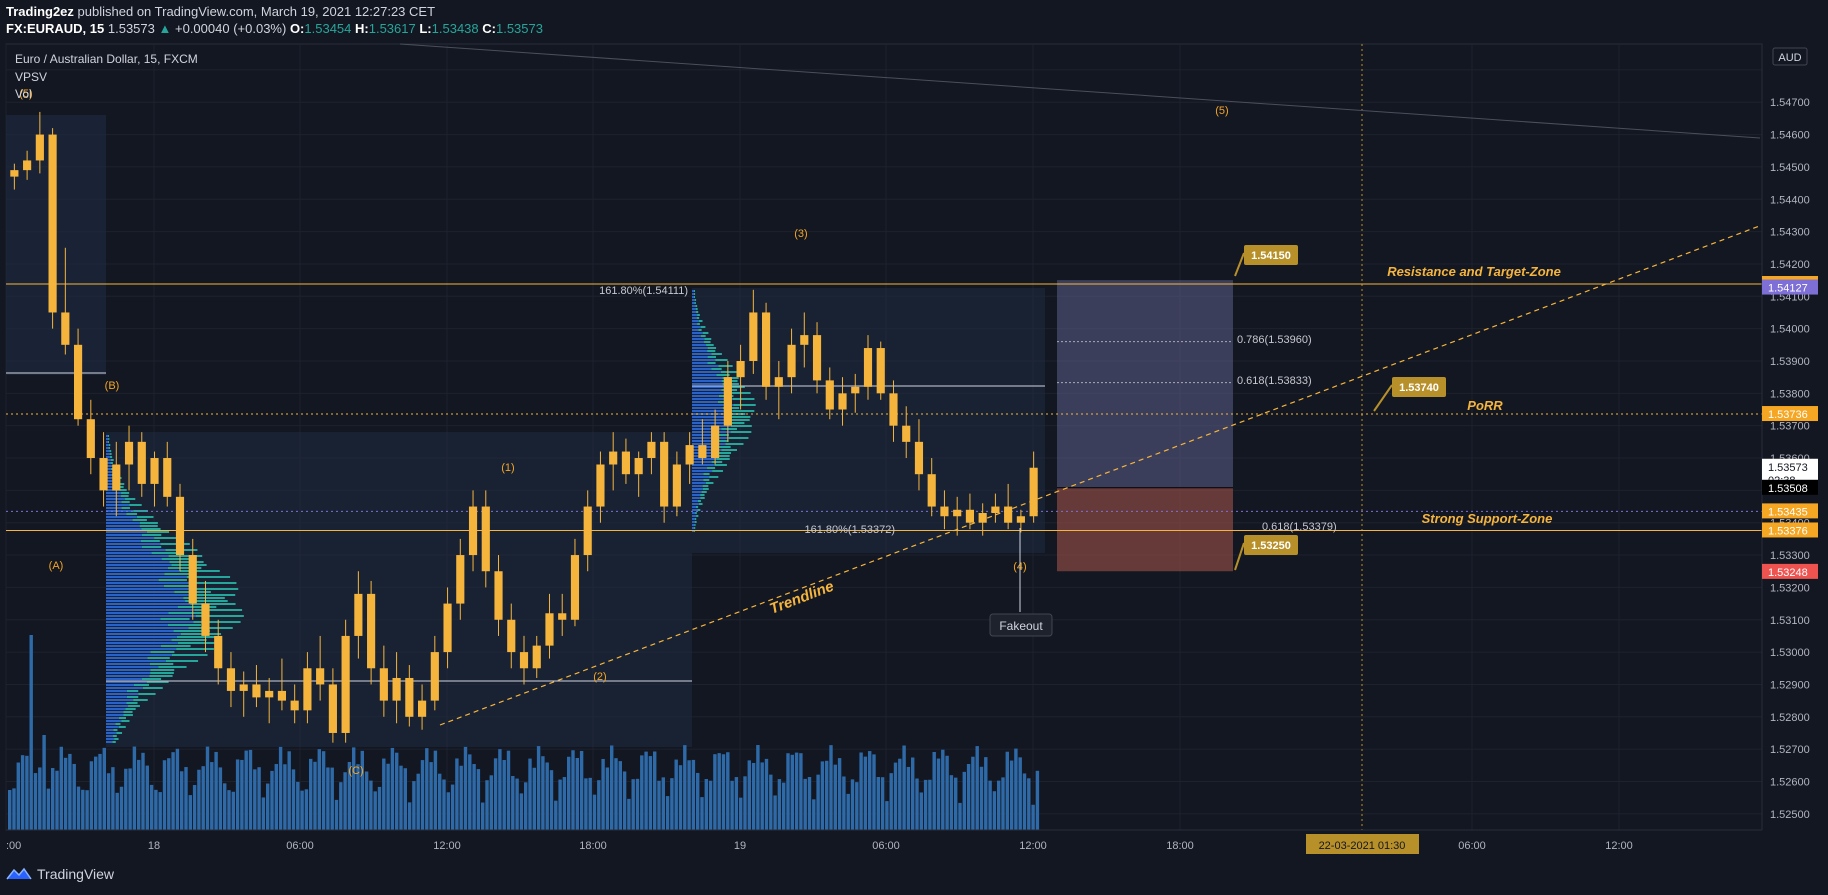  I want to click on tradingview-brand: TradingView, so click(60, 874).